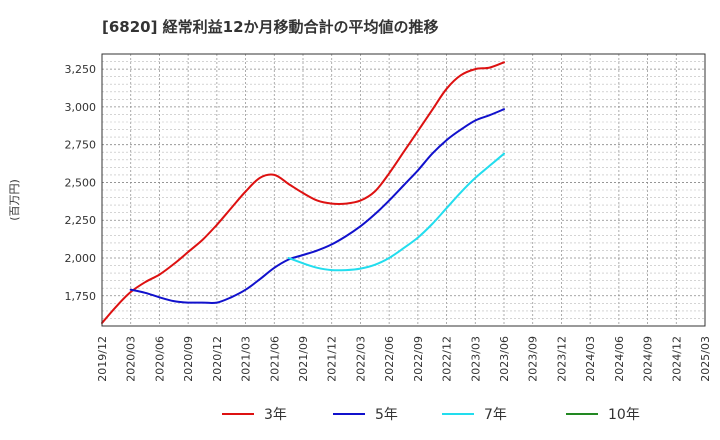  What do you see at coordinates (386, 415) in the screenshot?
I see `legend-label-2: 5年` at bounding box center [386, 415].